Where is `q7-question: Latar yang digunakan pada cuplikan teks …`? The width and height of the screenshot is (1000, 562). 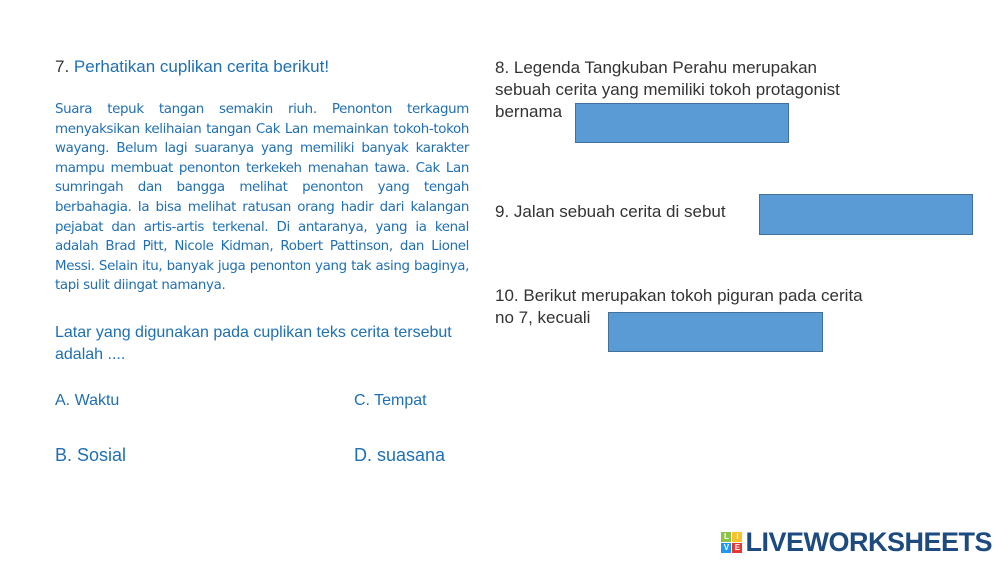
q7-question: Latar yang digunakan pada cuplikan teks … is located at coordinates (253, 343).